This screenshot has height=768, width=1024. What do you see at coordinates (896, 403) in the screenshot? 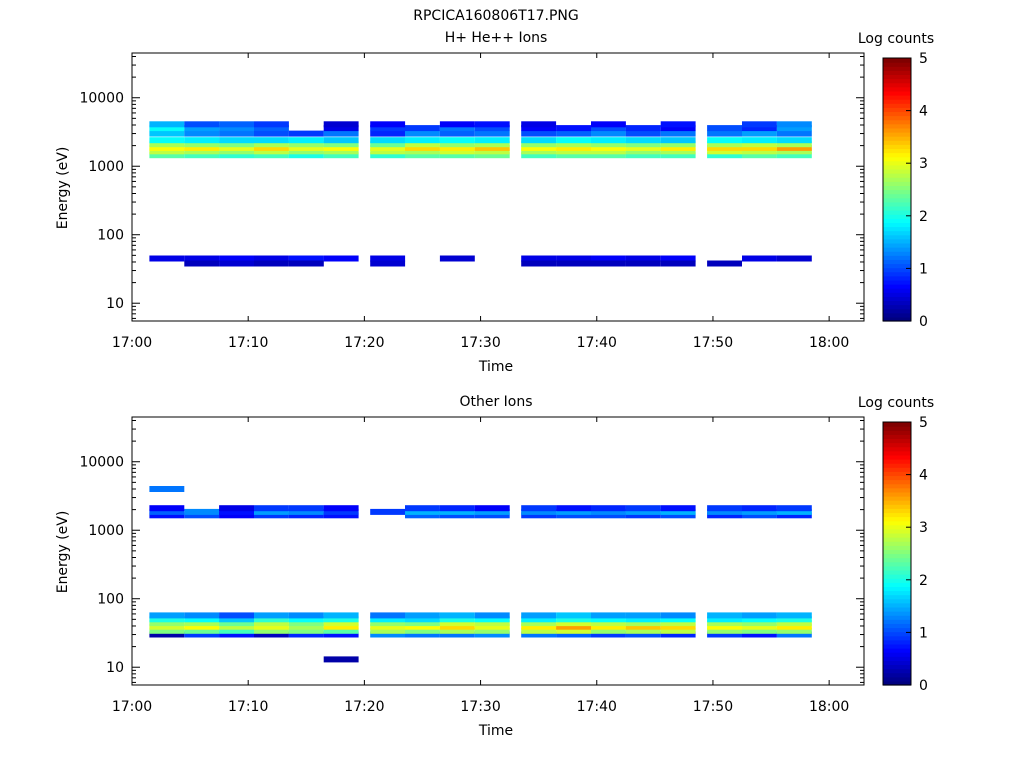
I see `colorbar-bottom-label: Log counts` at bounding box center [896, 403].